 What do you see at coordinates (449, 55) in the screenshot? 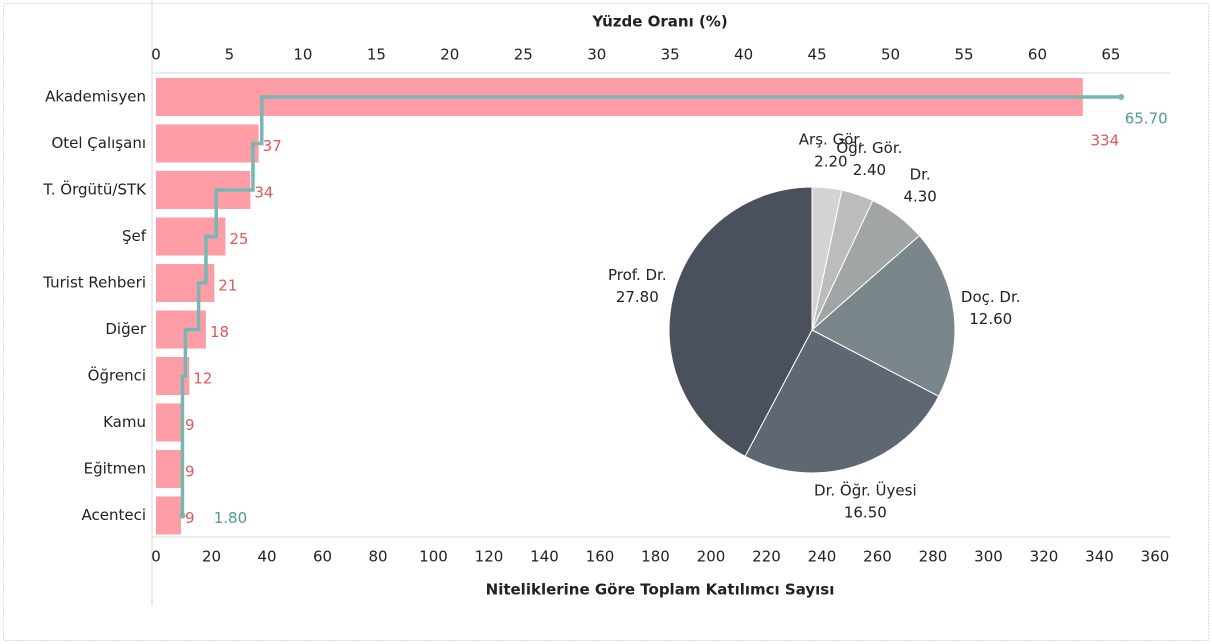
I see `x2-tick-label: 20` at bounding box center [449, 55].